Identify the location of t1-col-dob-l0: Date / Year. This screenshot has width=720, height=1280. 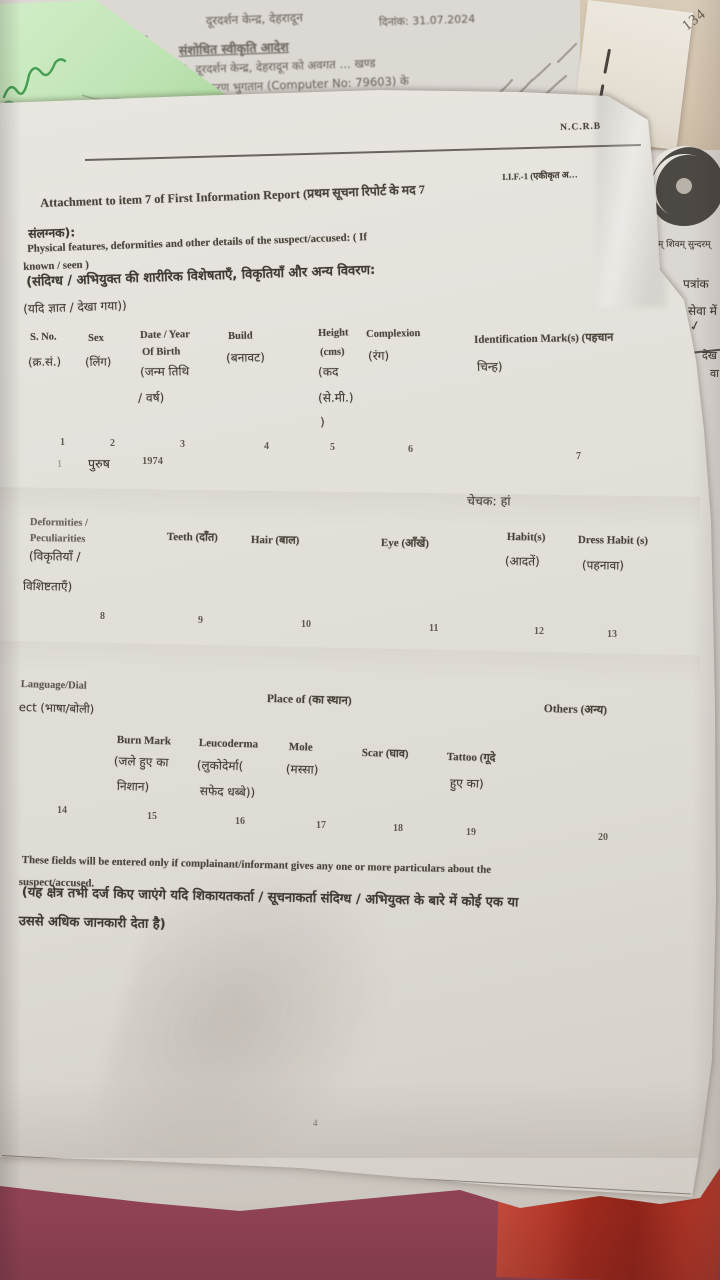
(165, 335).